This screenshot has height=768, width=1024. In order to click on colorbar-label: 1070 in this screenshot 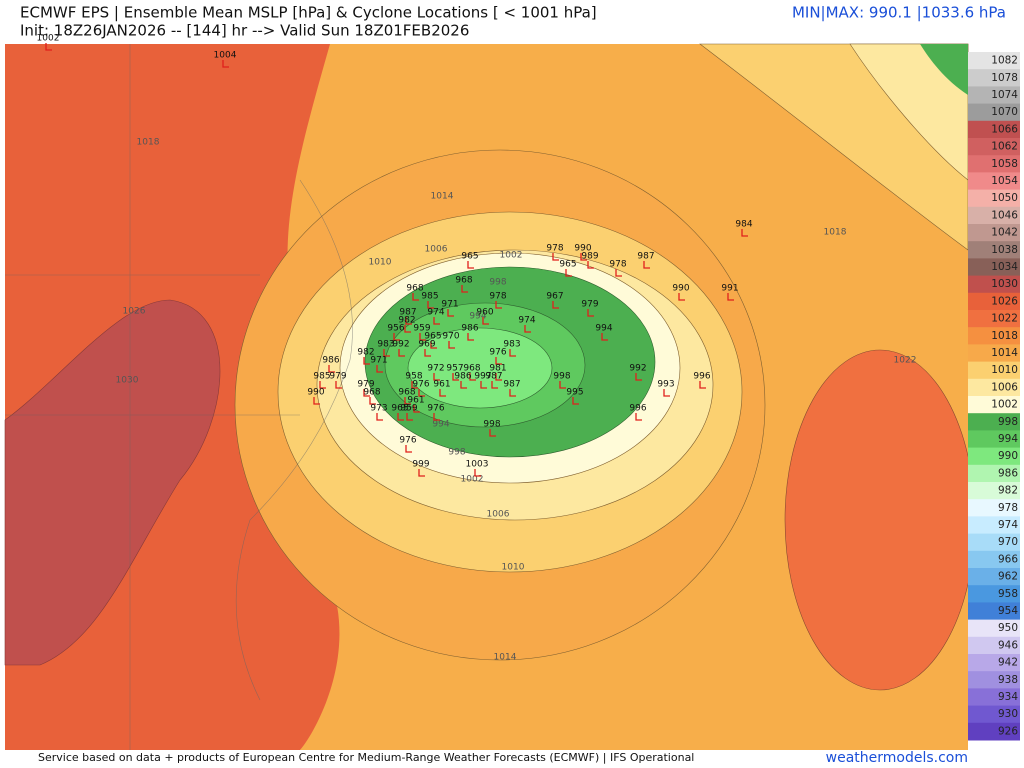, I will do `click(1004, 112)`.